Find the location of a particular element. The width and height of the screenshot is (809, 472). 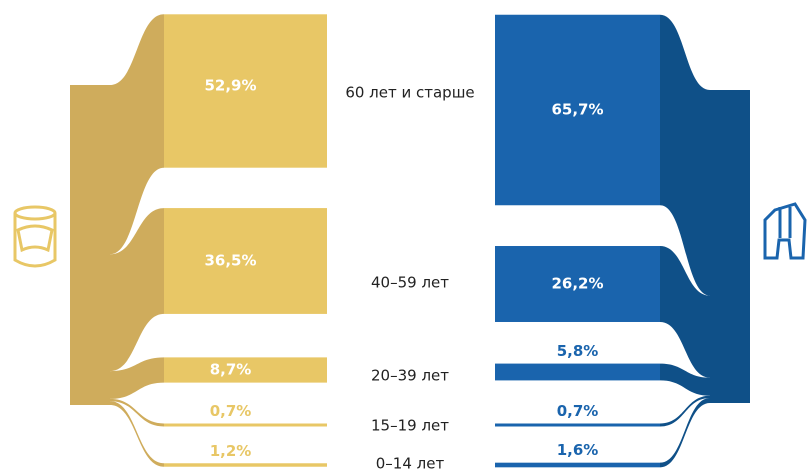

left-icon is located at coordinates (35, 236).